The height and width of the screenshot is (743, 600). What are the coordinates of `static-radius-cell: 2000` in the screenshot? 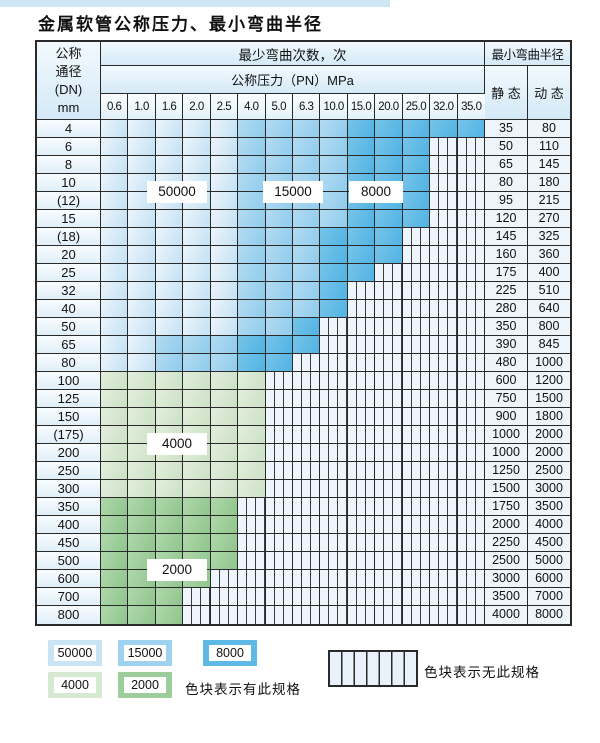 It's located at (506, 525).